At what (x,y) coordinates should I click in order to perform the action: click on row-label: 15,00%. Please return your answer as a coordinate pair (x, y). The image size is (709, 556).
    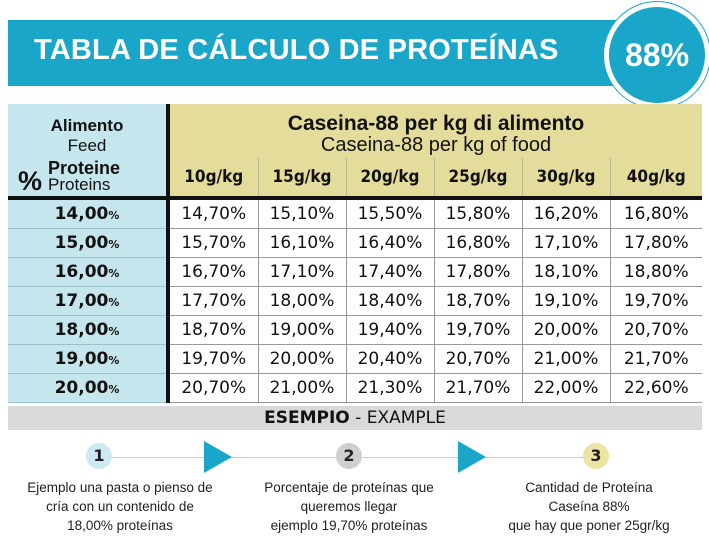
    Looking at the image, I should click on (87, 243).